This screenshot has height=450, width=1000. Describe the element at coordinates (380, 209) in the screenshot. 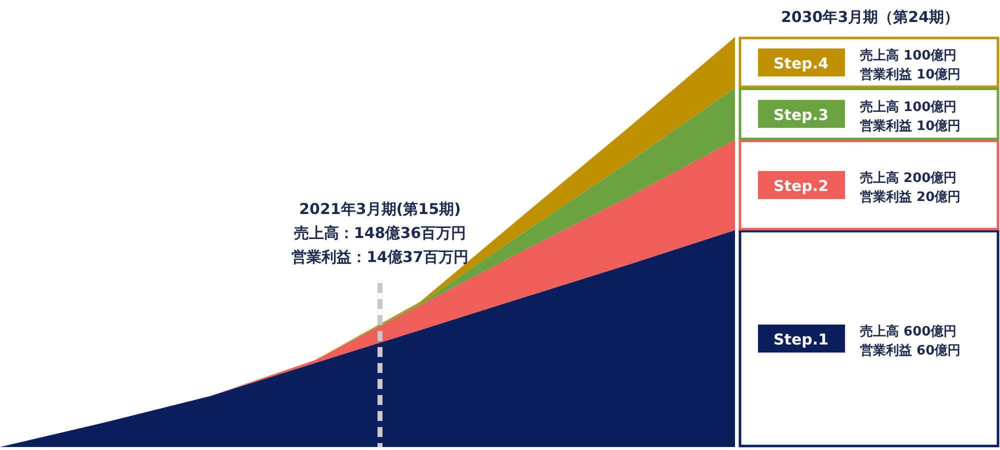

I see `annotation: 2021年3月期(第15期)` at that location.